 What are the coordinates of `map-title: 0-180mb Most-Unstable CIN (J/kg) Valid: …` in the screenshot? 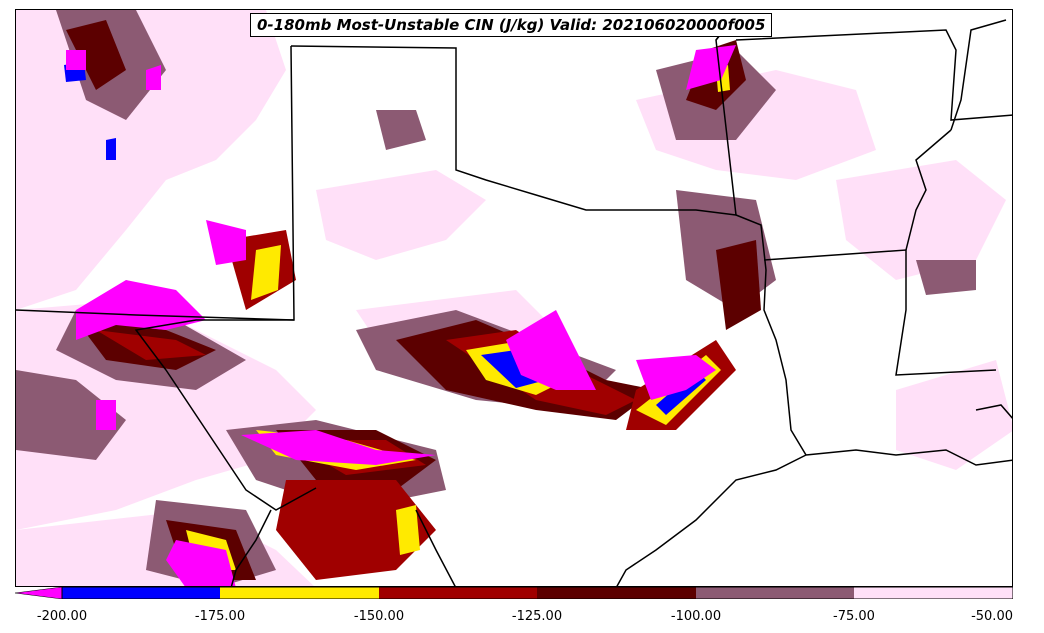 It's located at (511, 25).